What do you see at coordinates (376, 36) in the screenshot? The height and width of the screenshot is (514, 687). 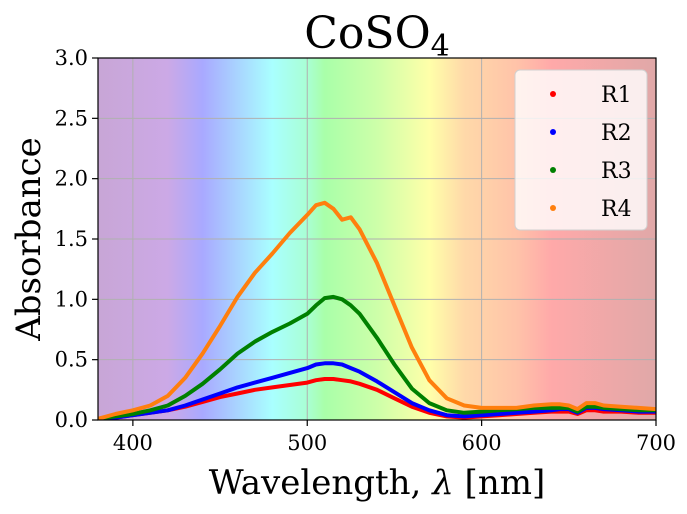 I see `chart-title: CoSO4` at bounding box center [376, 36].